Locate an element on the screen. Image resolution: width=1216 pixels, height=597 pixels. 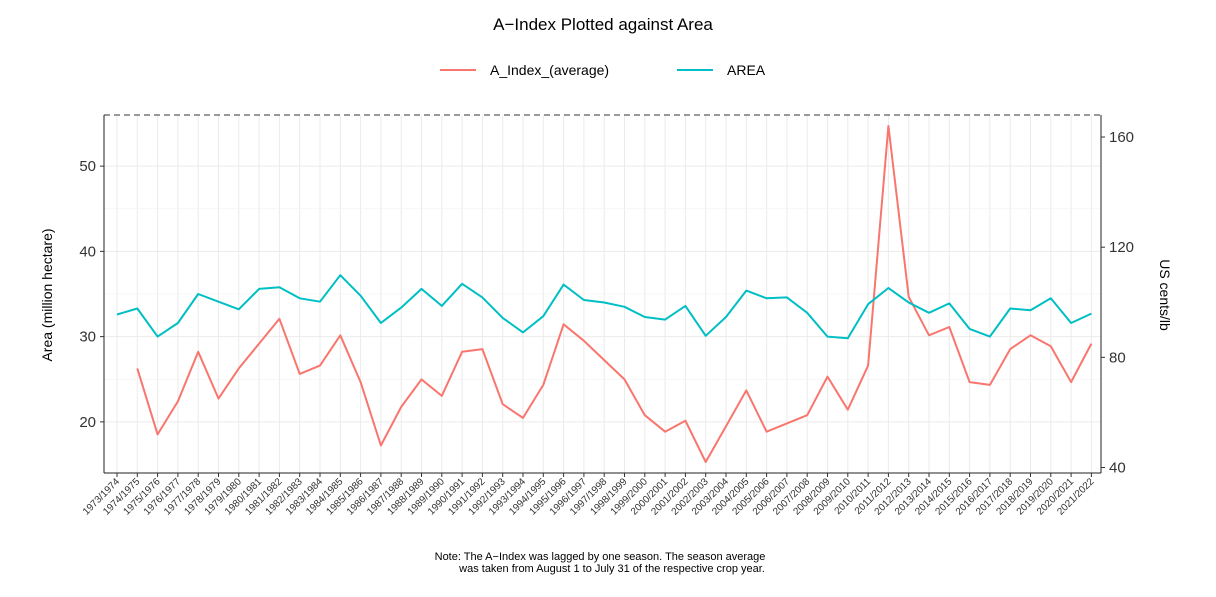
y-axis-label-left: Area (million hectare) is located at coordinates (47, 294).